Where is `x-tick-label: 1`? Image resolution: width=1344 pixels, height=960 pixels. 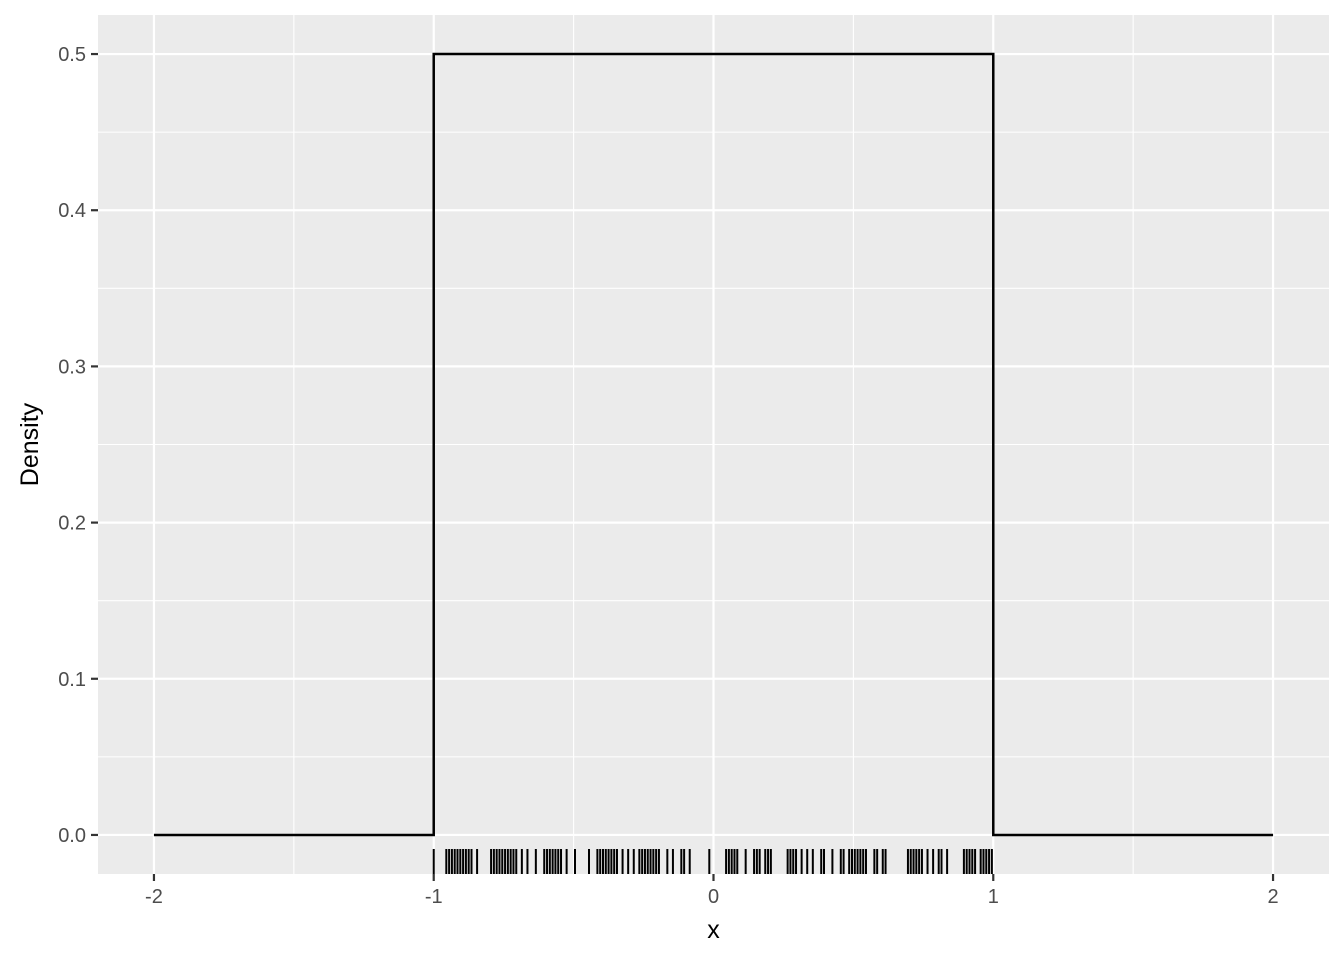
x-tick-label: 1 is located at coordinates (993, 897).